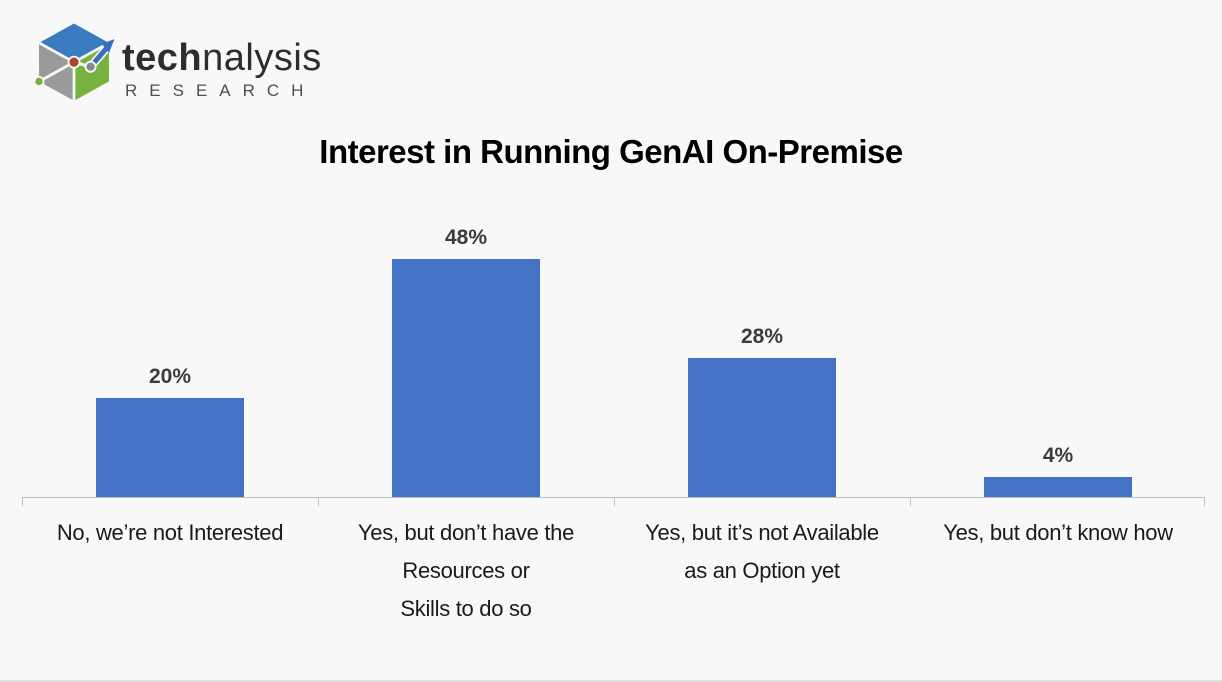 Image resolution: width=1222 pixels, height=682 pixels. What do you see at coordinates (74, 62) in the screenshot?
I see `cube-graph-logo-icon` at bounding box center [74, 62].